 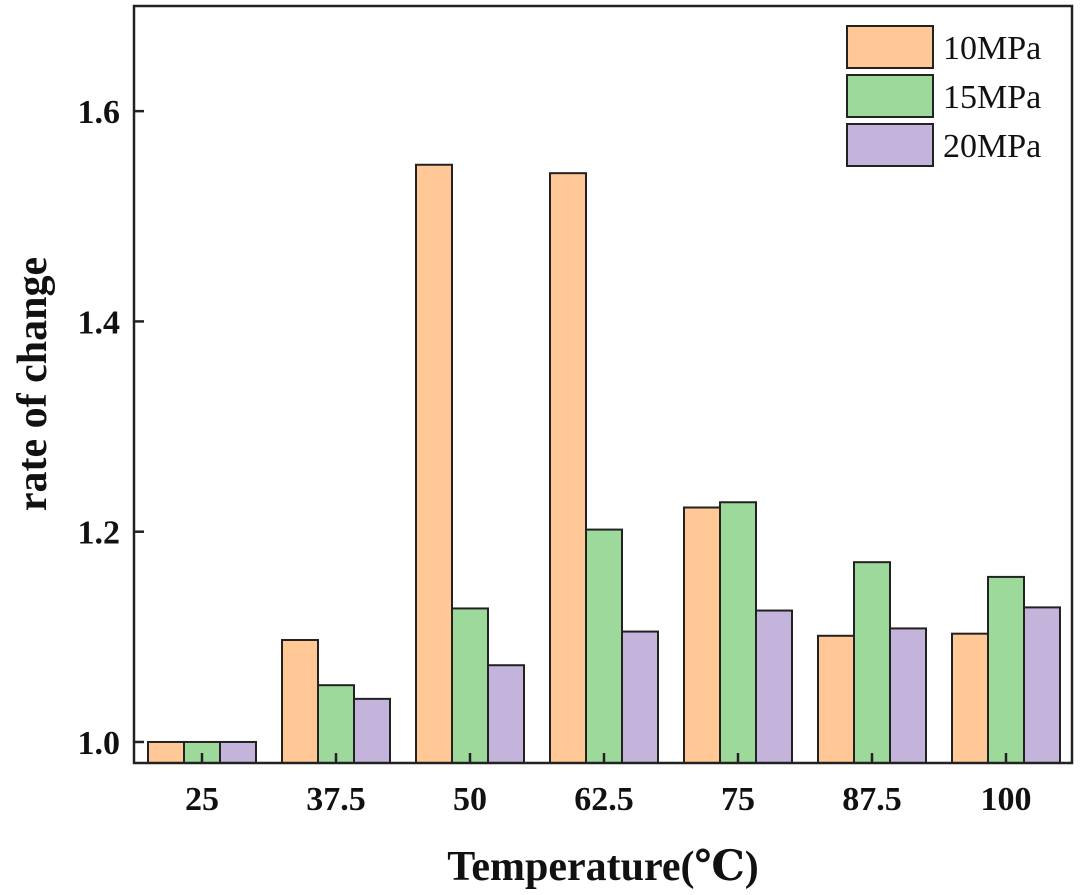 What do you see at coordinates (568, 468) in the screenshot?
I see `bar-10MPa-62.5` at bounding box center [568, 468].